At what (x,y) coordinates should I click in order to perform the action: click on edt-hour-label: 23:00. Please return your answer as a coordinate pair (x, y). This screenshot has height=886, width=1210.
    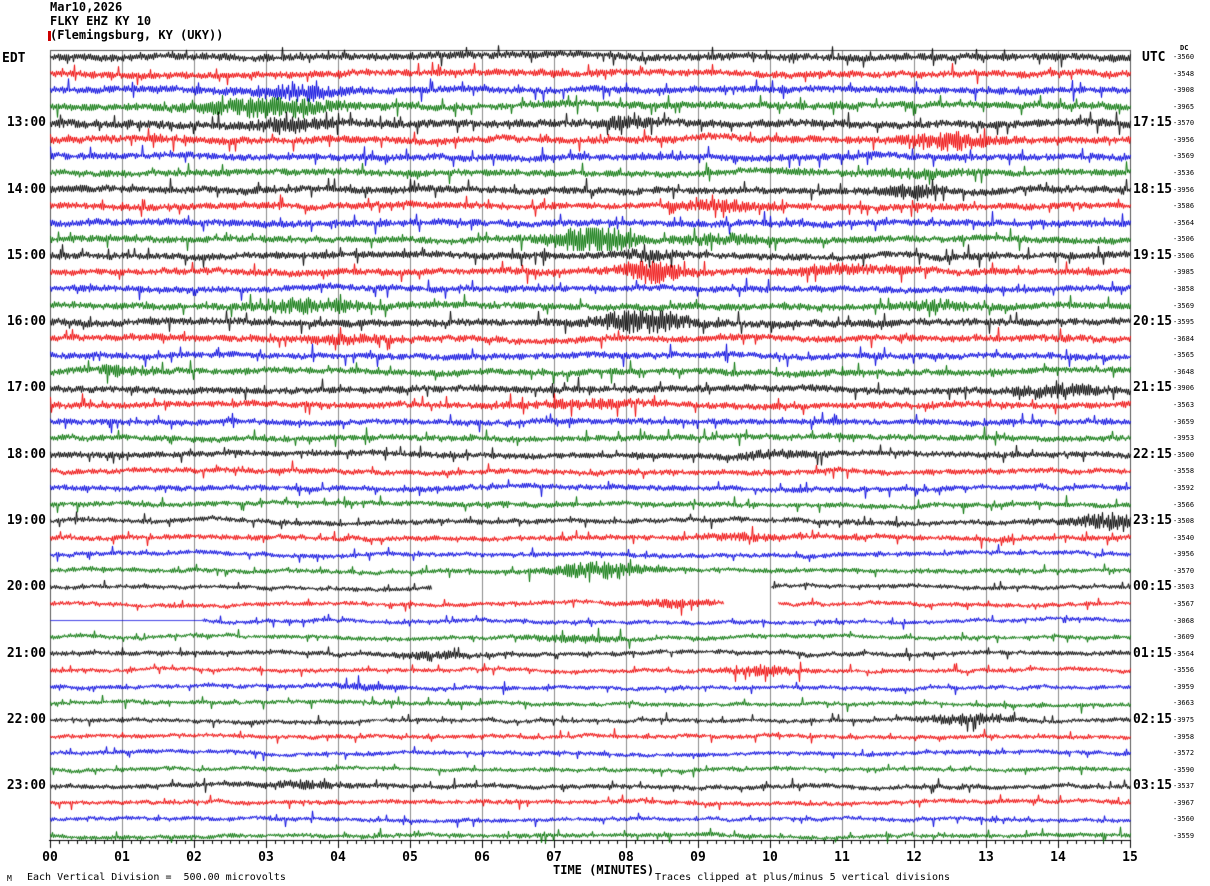
    Looking at the image, I should click on (26, 786).